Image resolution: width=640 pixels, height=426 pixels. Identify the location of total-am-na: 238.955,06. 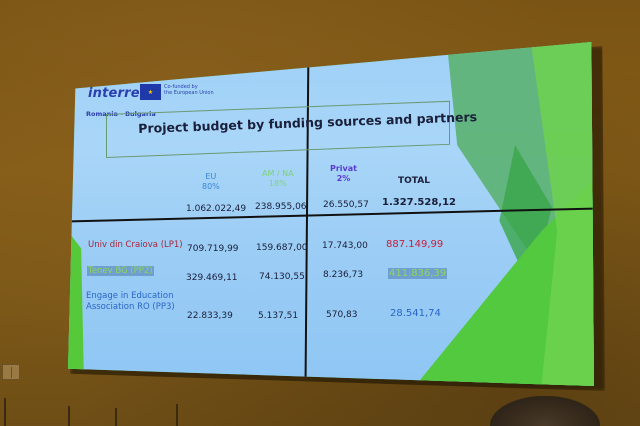
(281, 207).